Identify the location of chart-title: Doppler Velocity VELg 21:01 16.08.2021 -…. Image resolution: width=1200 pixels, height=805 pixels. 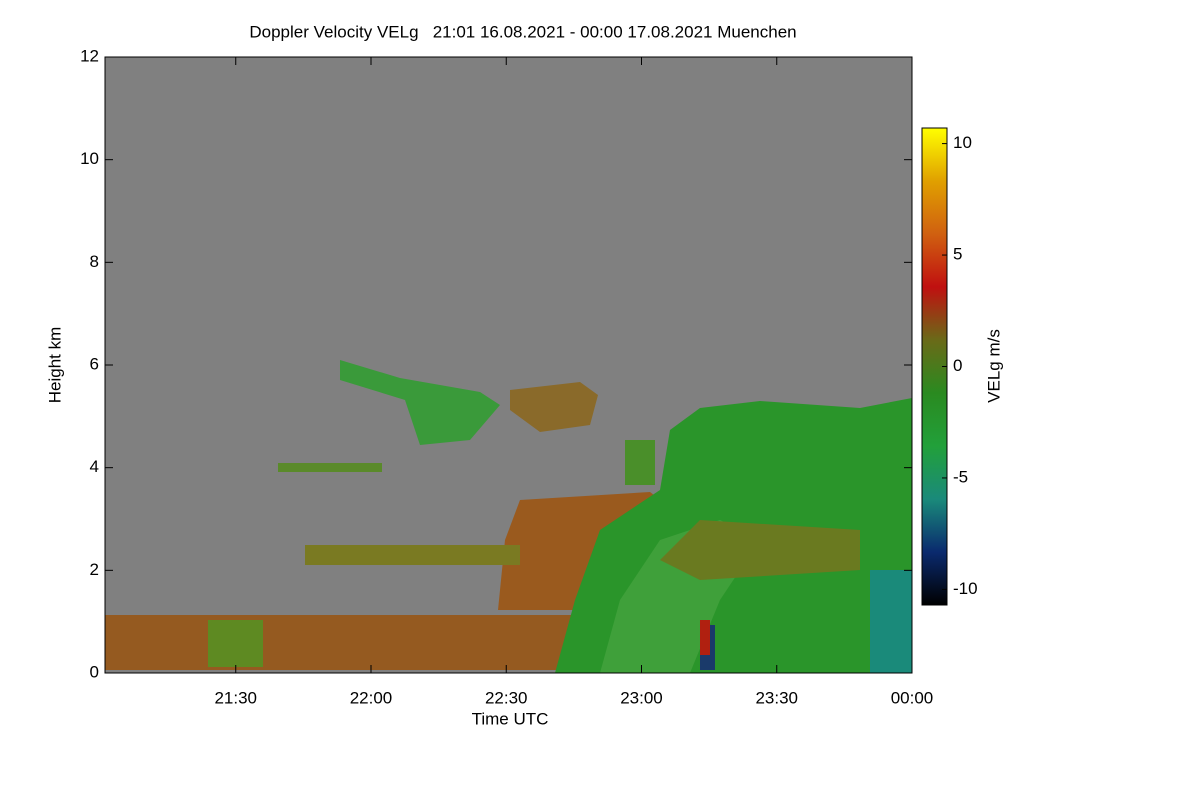
(522, 31).